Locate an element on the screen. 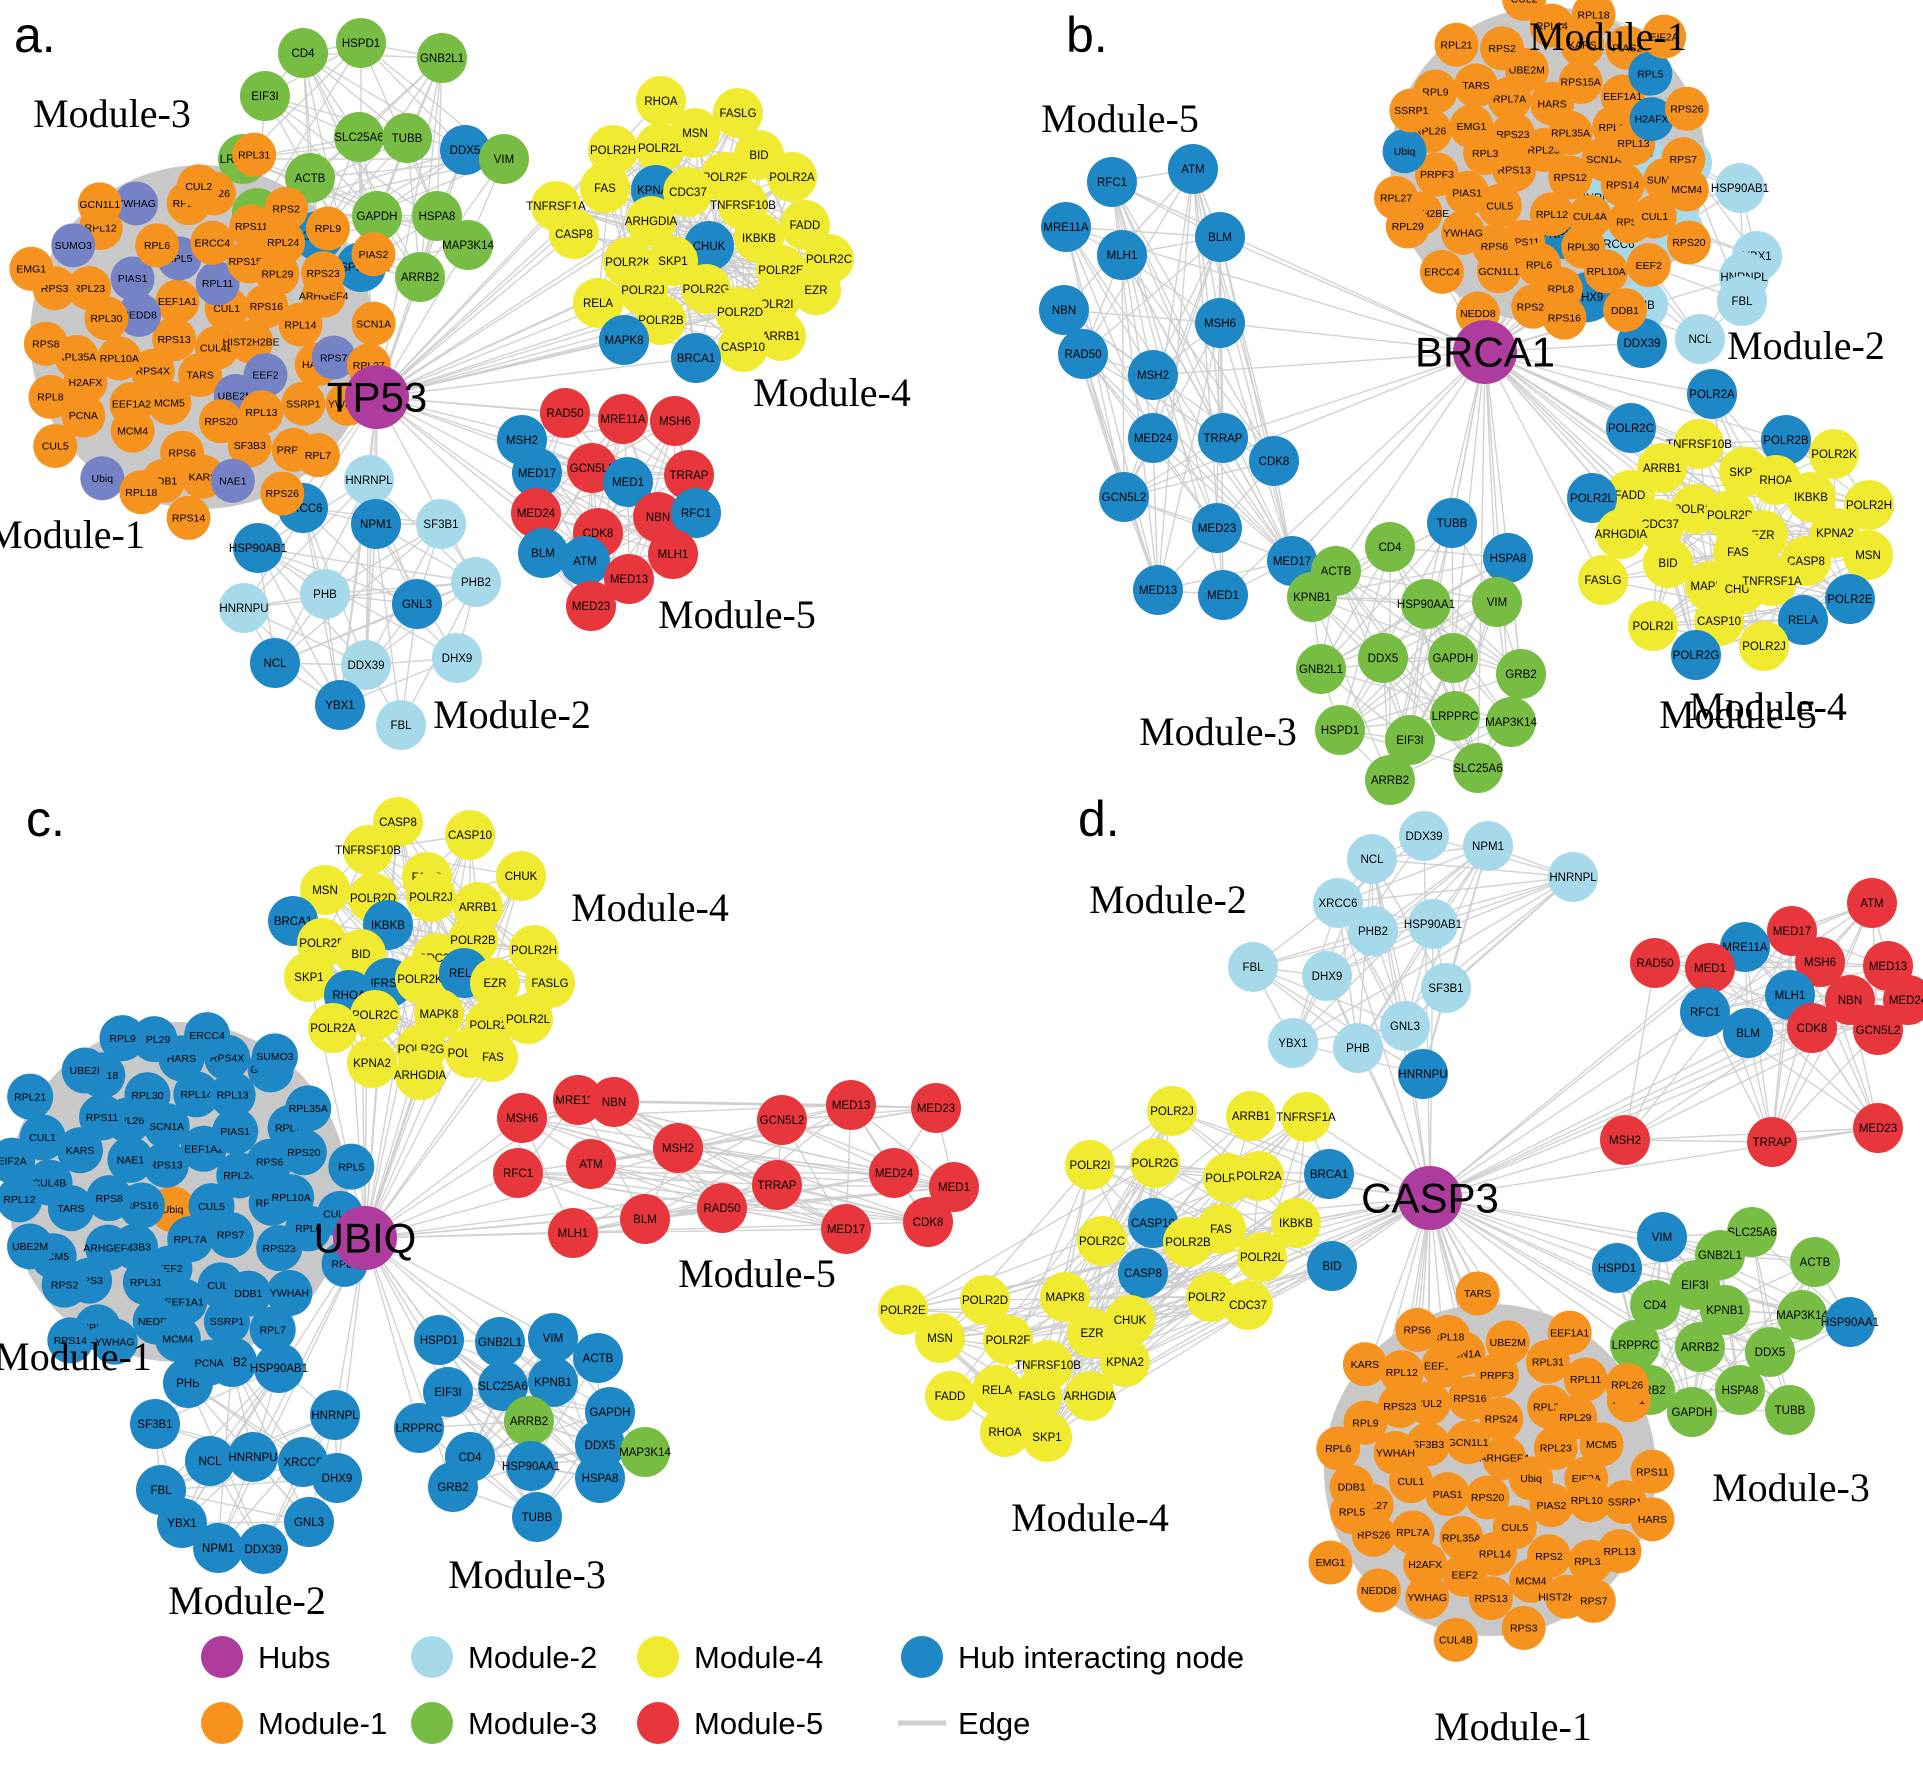  node-label: RPL29 is located at coordinates (154, 1040).